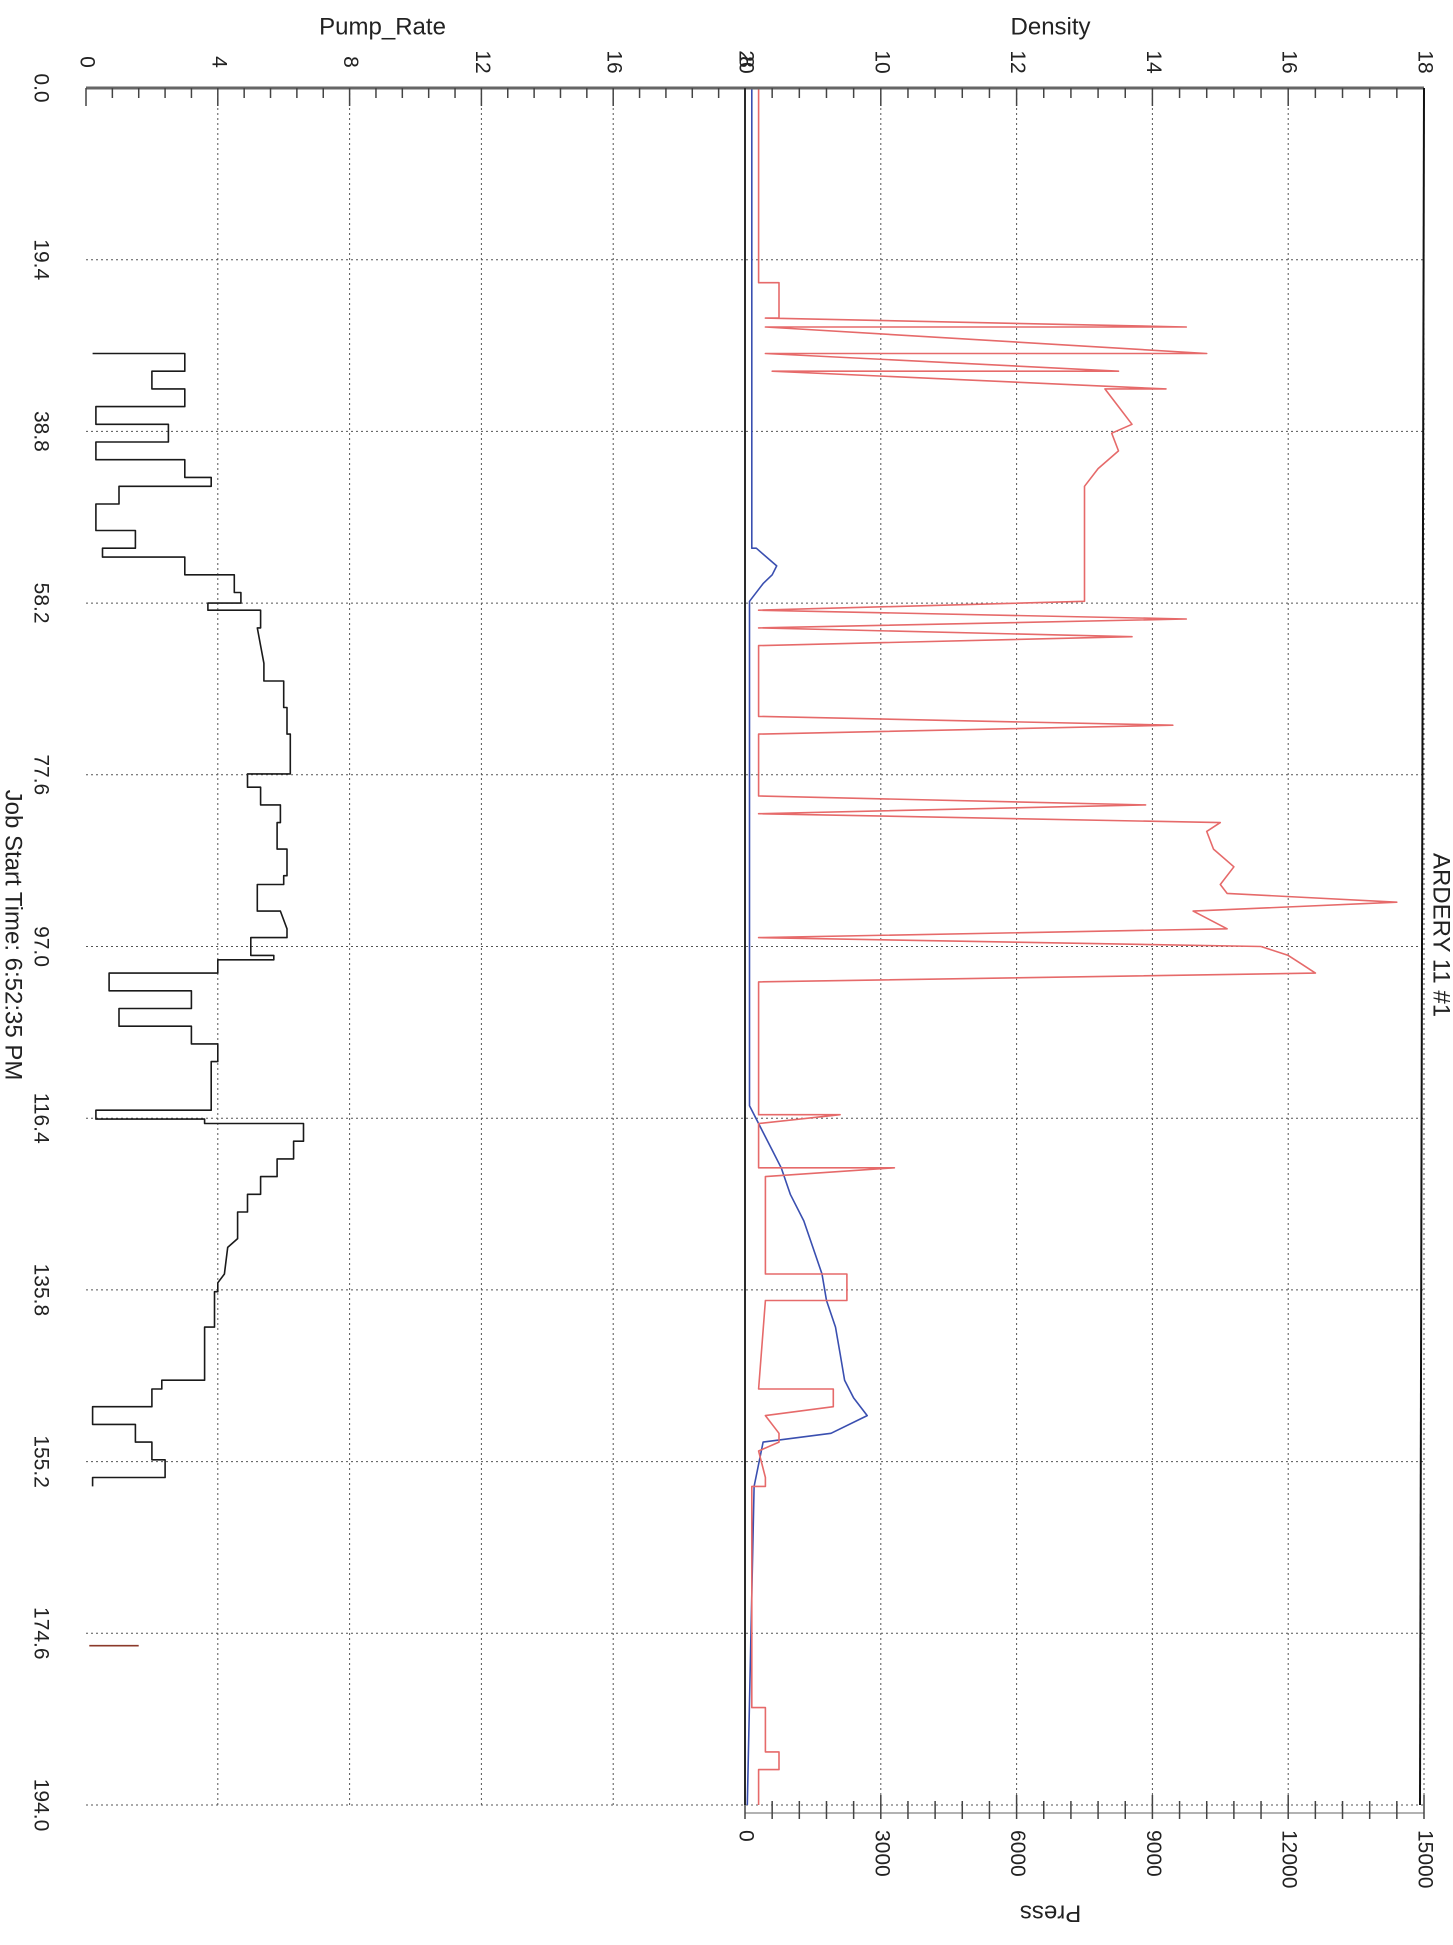 This screenshot has width=1453, height=1945. I want to click on x-tick-label: 38.8, so click(40, 431).